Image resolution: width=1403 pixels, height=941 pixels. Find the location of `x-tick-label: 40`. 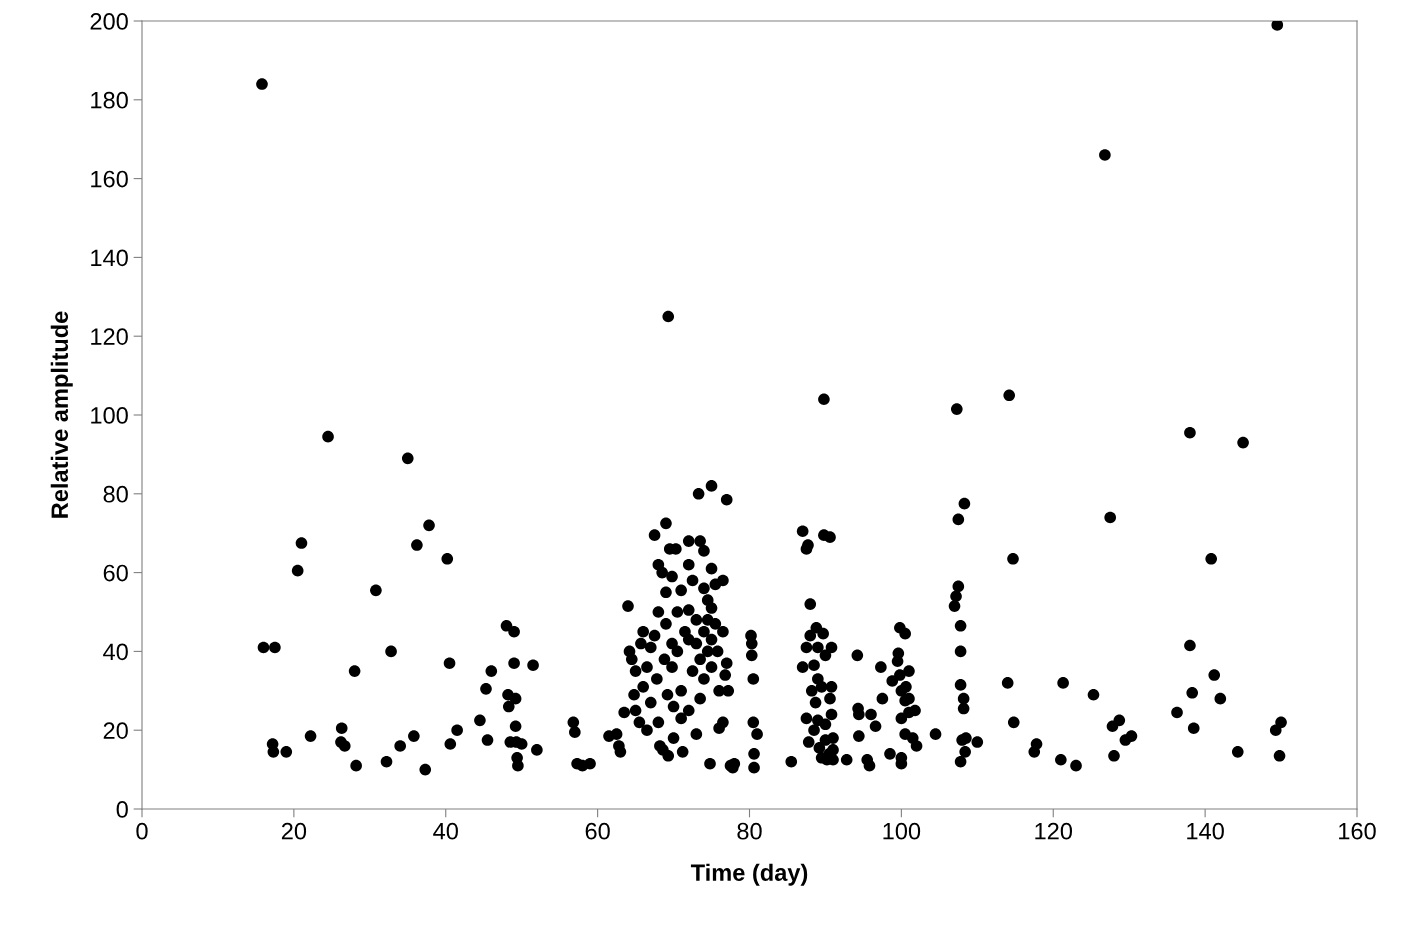

x-tick-label: 40 is located at coordinates (445, 831).